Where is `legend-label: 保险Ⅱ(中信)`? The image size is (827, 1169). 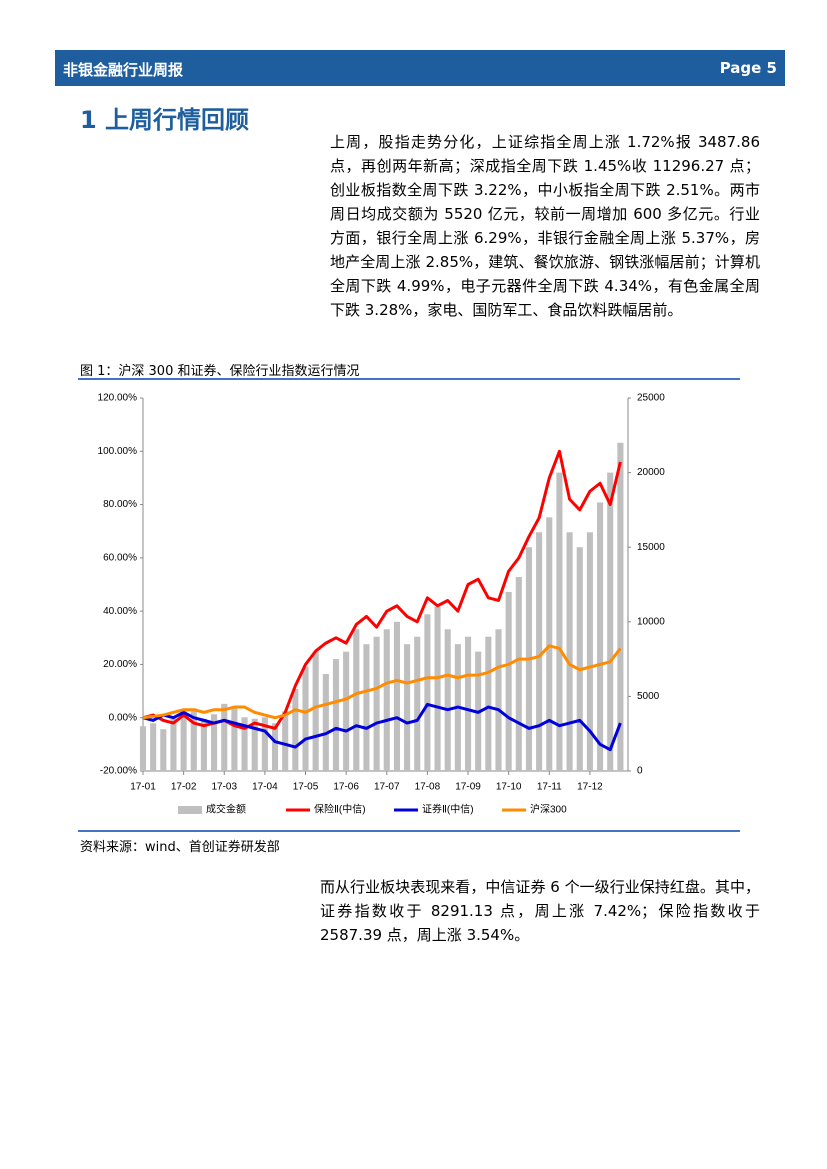
legend-label: 保险Ⅱ(中信) is located at coordinates (340, 809).